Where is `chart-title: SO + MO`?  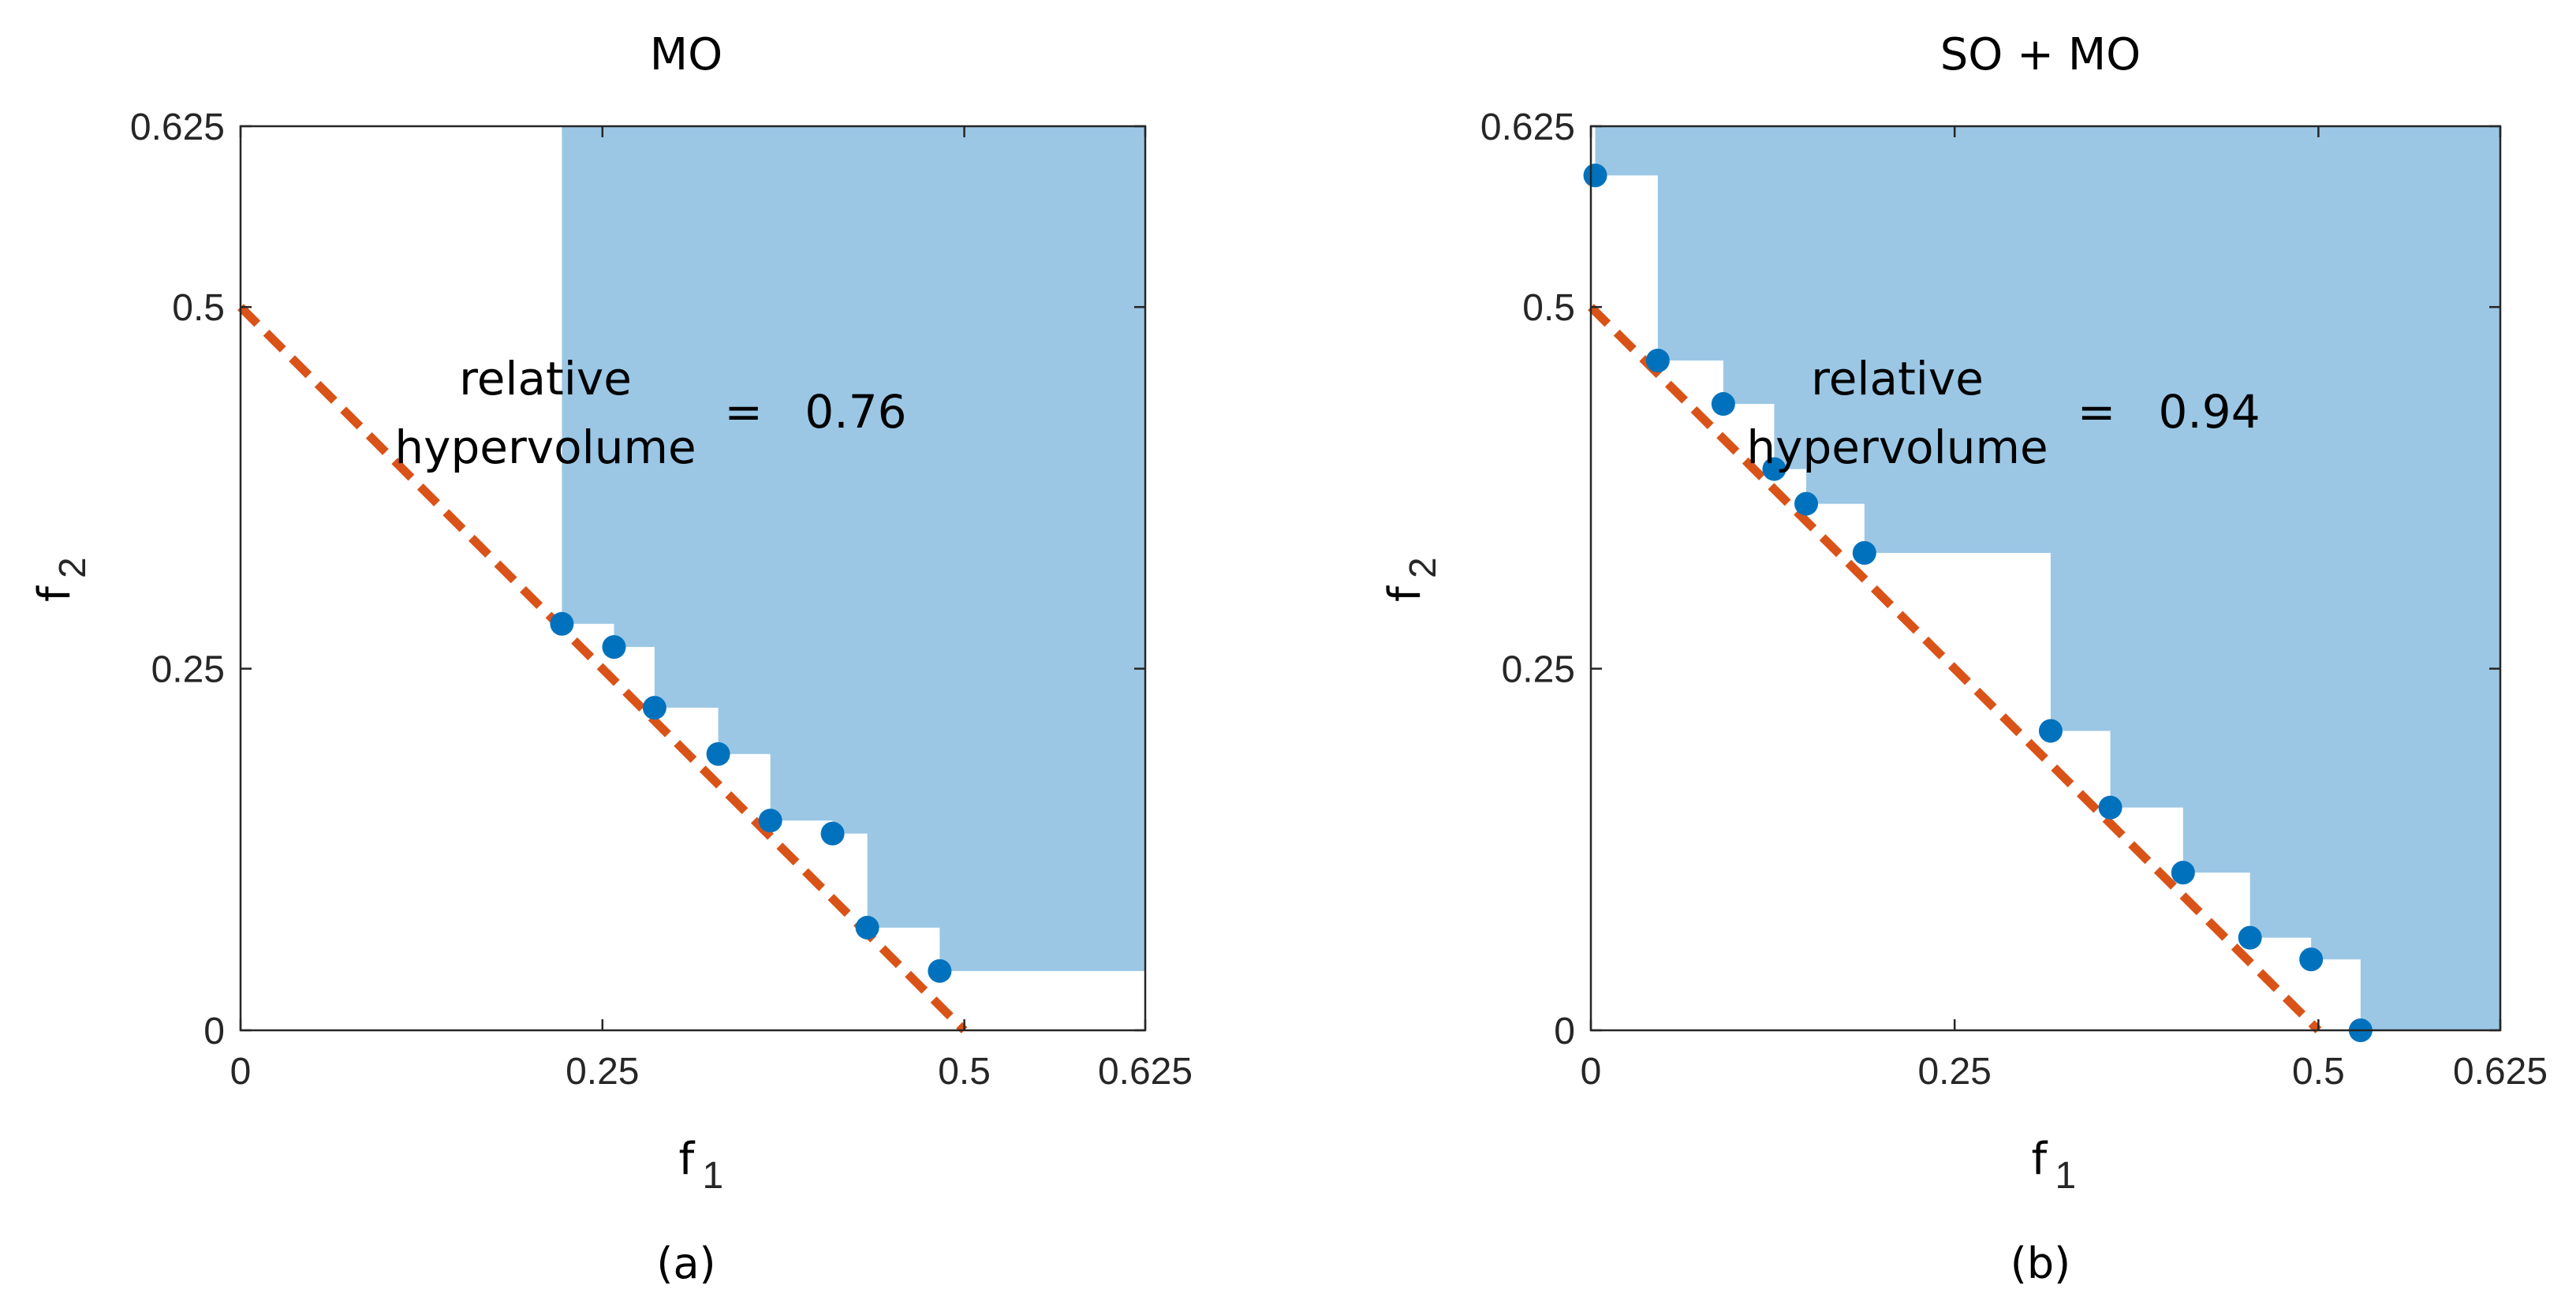
chart-title: SO + MO is located at coordinates (2040, 54).